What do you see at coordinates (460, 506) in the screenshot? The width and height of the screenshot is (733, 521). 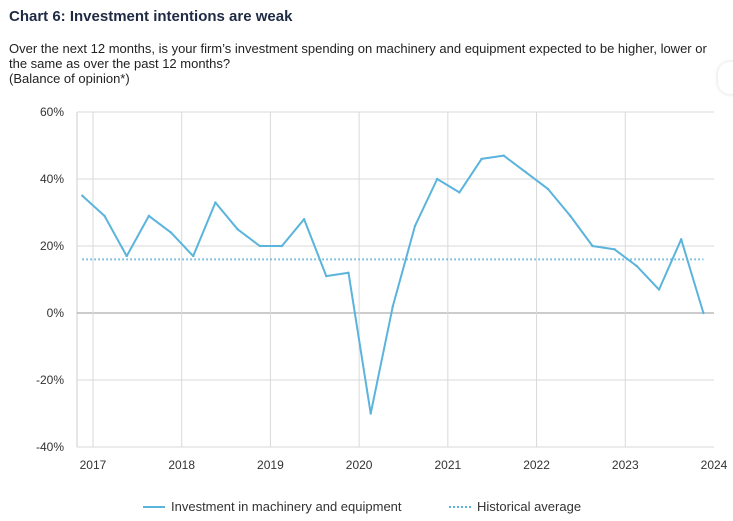 I see `legend-swatch-dotted` at bounding box center [460, 506].